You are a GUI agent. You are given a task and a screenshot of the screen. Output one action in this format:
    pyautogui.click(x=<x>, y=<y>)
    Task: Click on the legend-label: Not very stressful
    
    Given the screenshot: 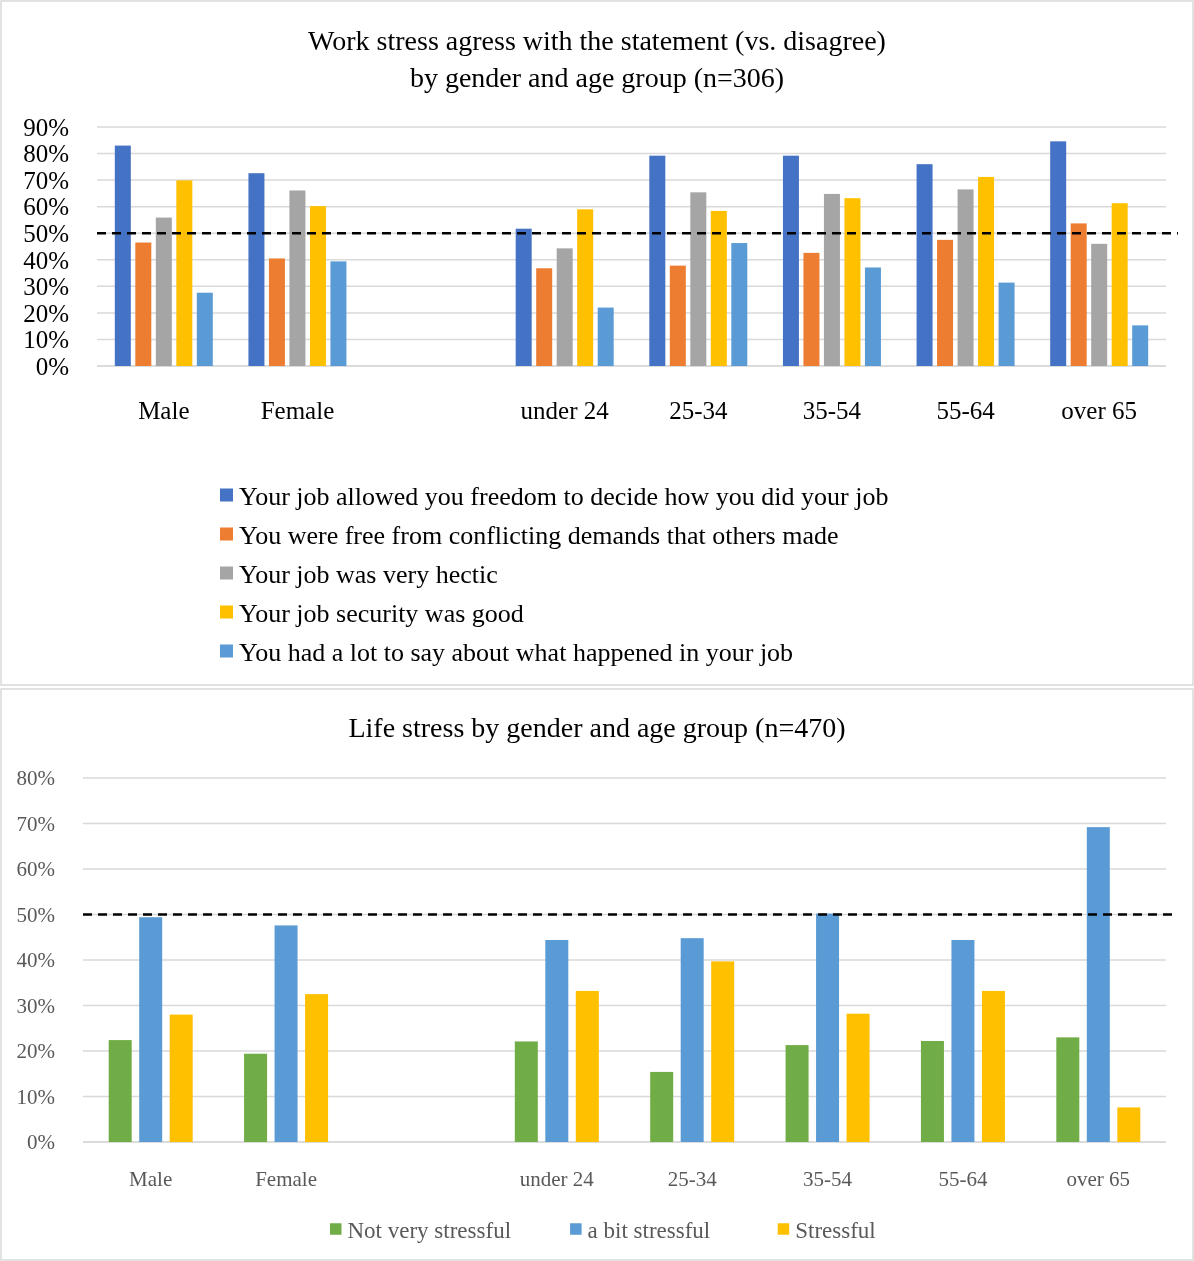 What is the action you would take?
    pyautogui.click(x=429, y=1230)
    